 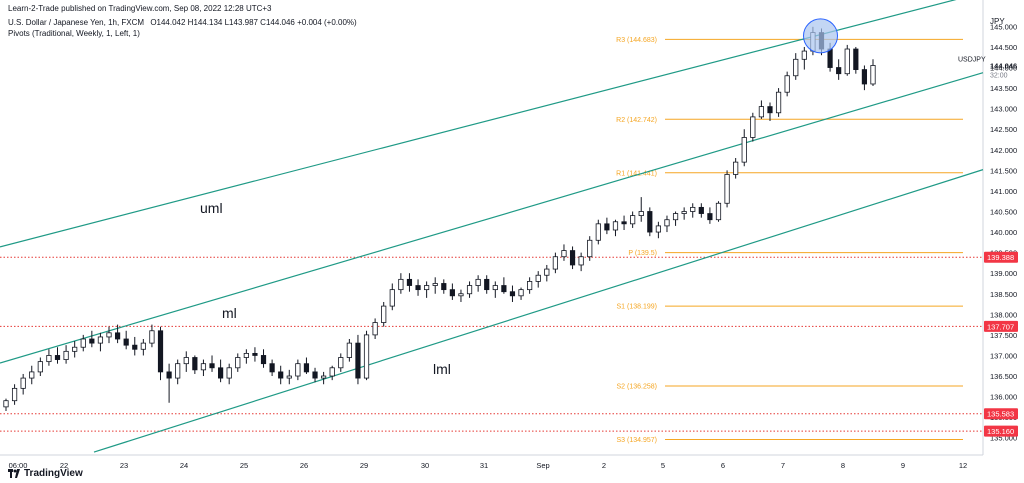 What do you see at coordinates (184, 465) in the screenshot?
I see `x-tick-label: 24` at bounding box center [184, 465].